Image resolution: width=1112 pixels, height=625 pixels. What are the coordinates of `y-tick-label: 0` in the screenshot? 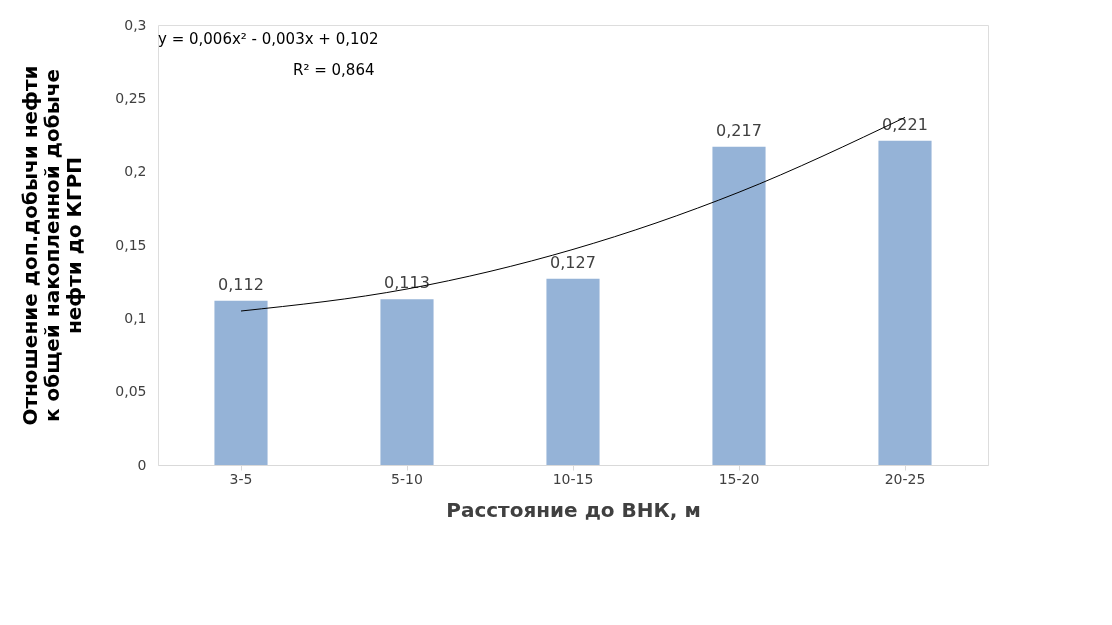 It's located at (142, 464).